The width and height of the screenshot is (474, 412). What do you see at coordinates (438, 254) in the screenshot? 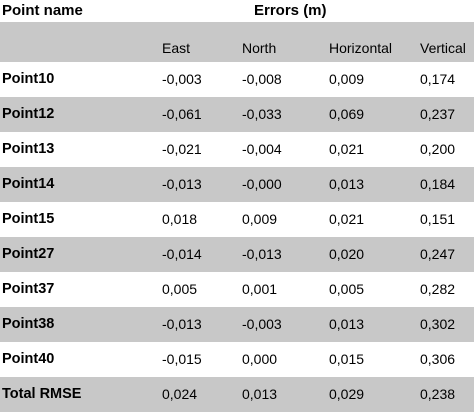
I see `cell-vertical: 0,247` at bounding box center [438, 254].